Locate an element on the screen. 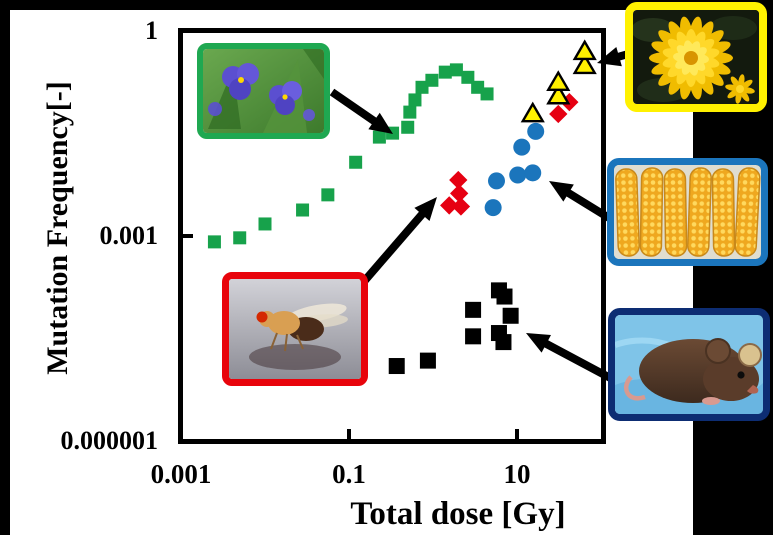  yellow-flower-petals is located at coordinates (691, 58).